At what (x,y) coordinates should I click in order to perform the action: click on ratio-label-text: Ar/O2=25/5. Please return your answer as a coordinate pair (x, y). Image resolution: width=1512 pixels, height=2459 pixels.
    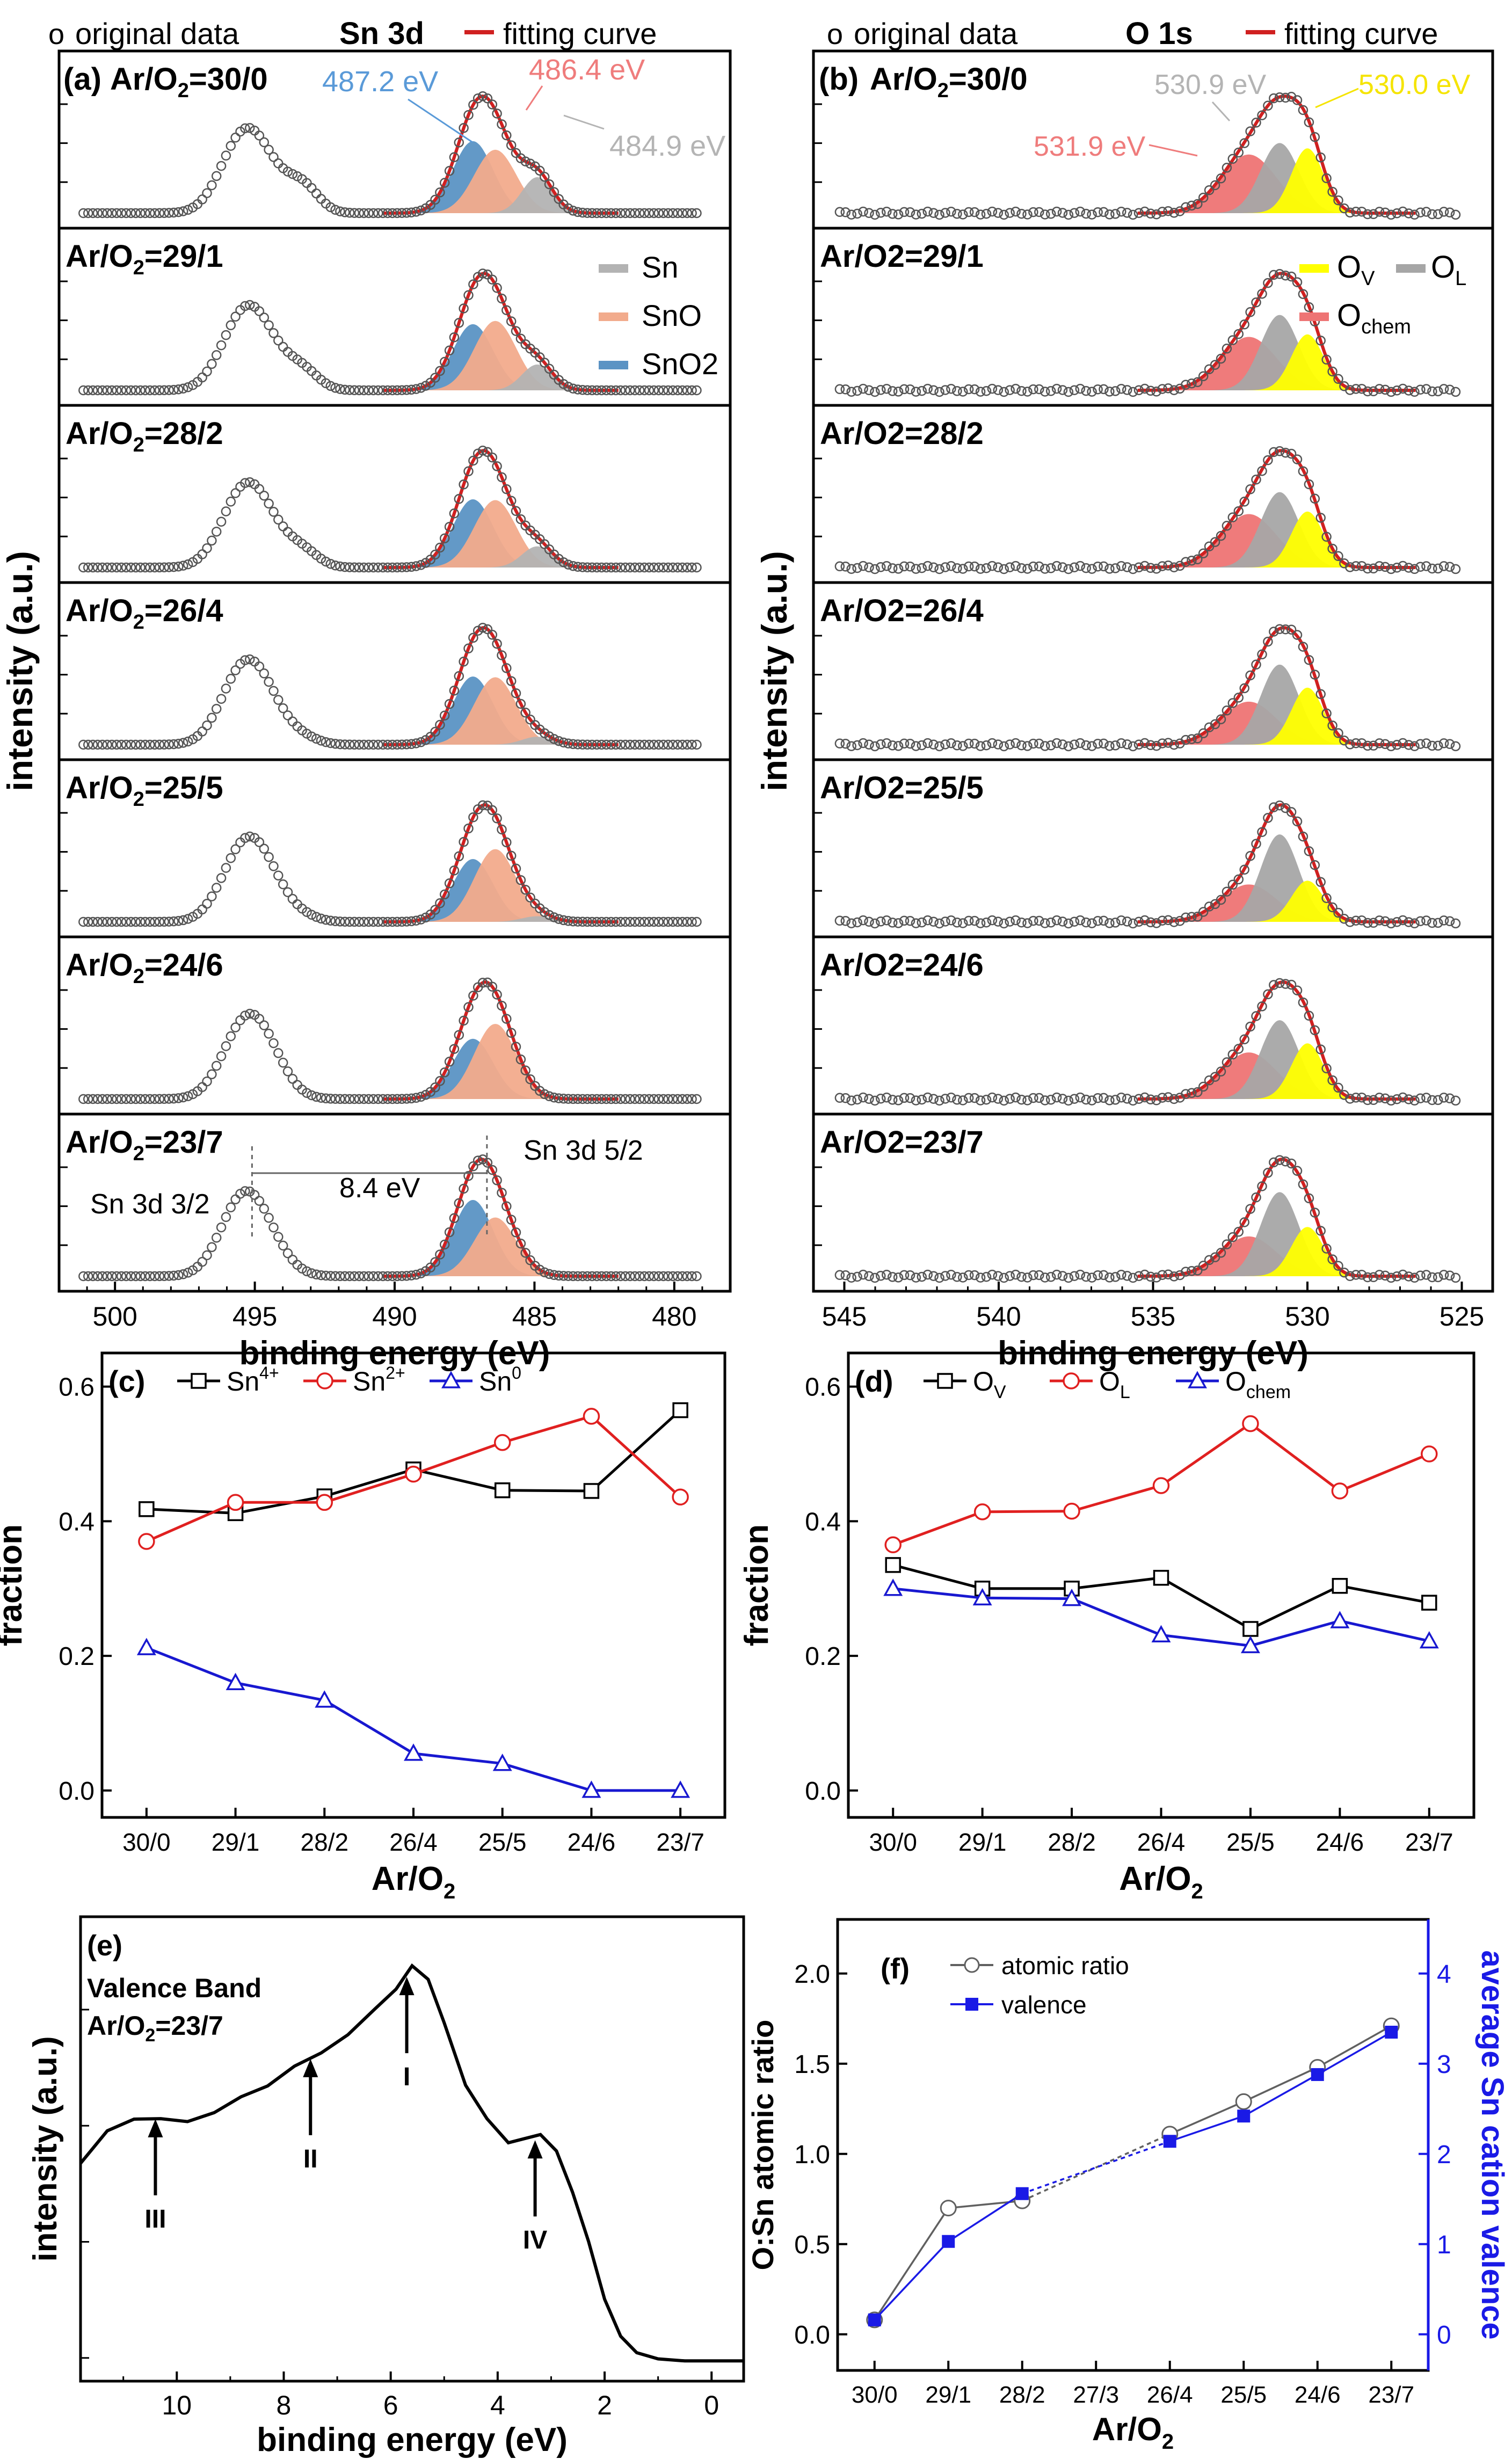
    Looking at the image, I should click on (902, 787).